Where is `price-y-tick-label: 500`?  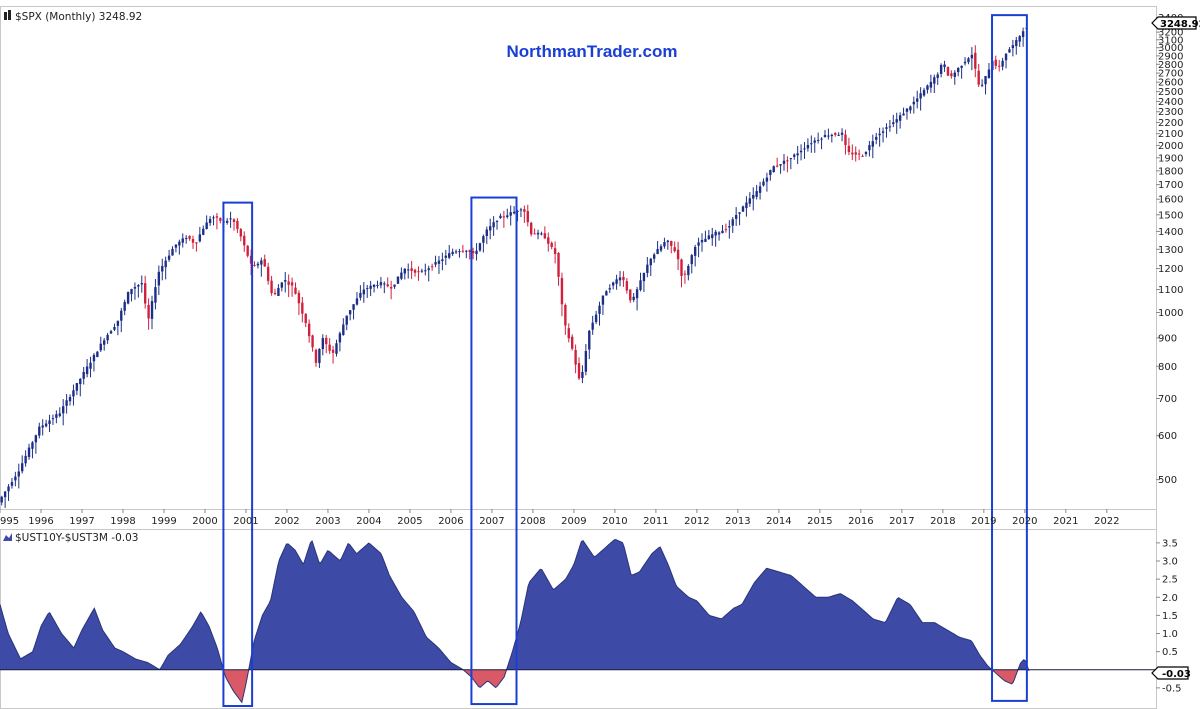
price-y-tick-label: 500 is located at coordinates (1167, 480).